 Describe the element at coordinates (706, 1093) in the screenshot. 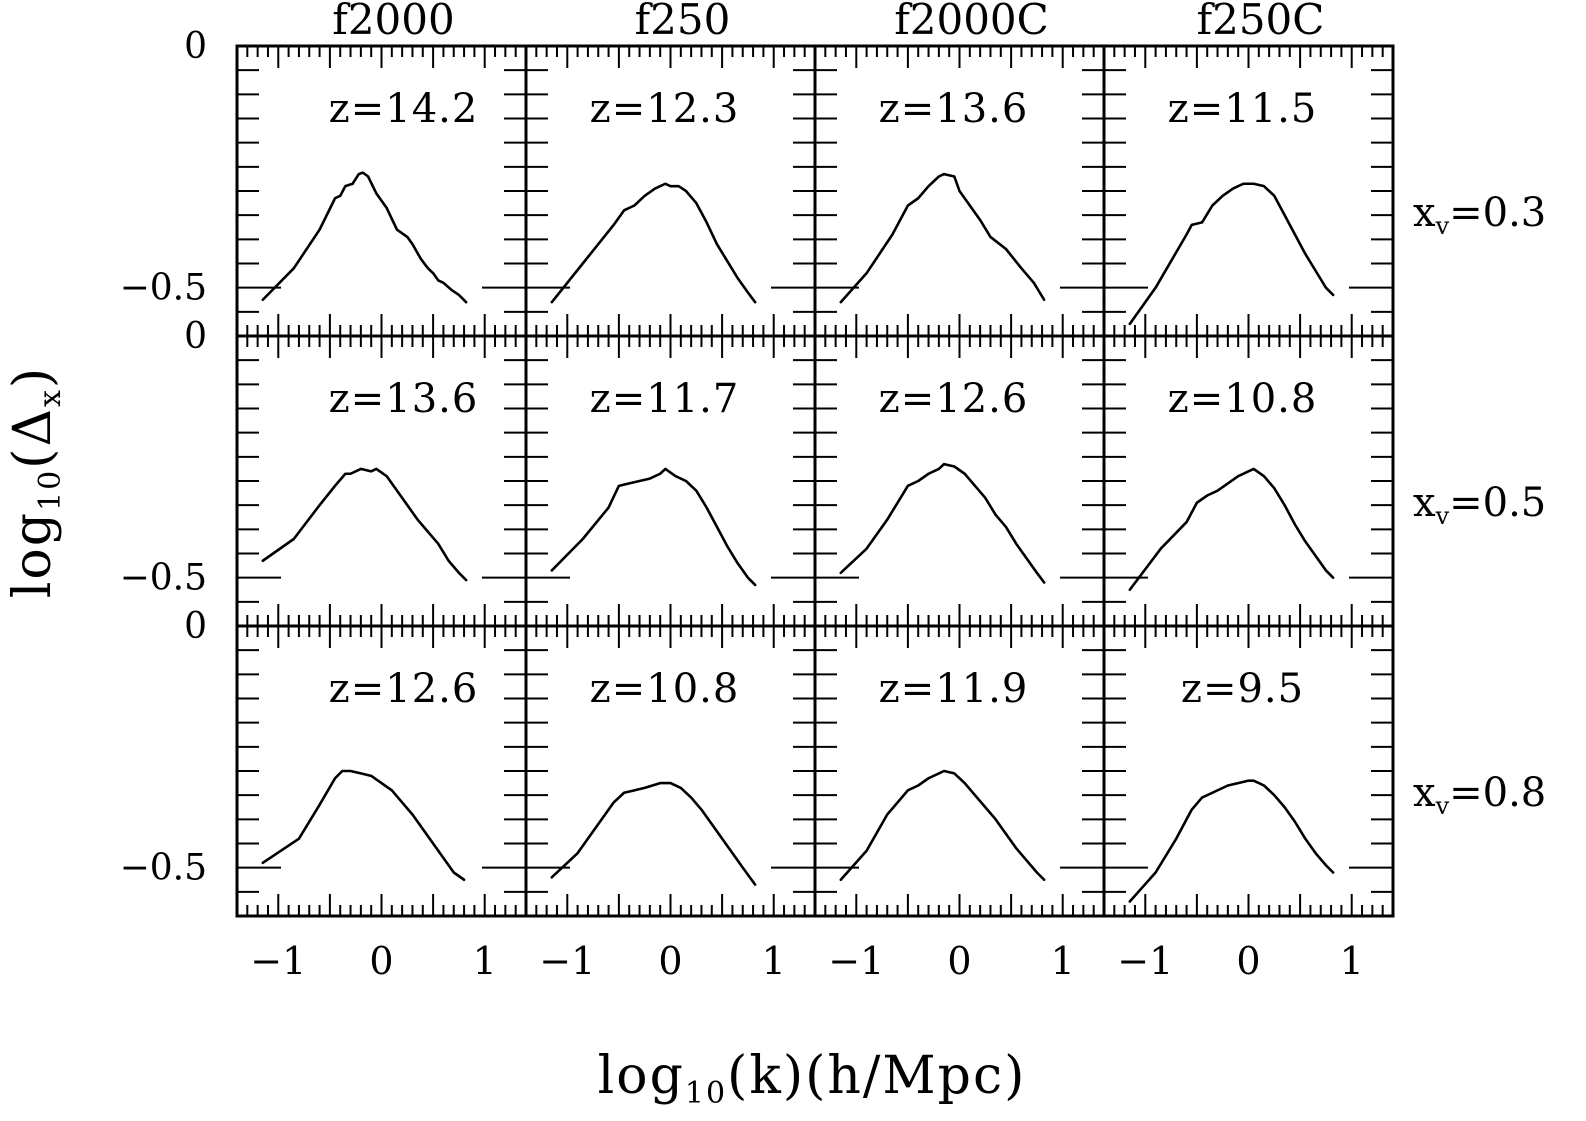

I see `x-axis-label-sub: 10` at that location.